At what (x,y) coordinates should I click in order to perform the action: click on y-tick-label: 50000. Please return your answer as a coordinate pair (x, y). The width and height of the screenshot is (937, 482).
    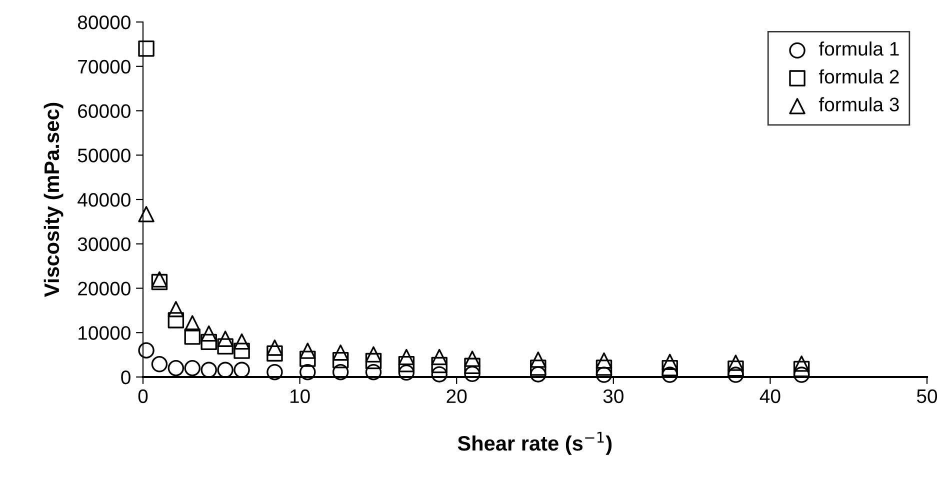
    Looking at the image, I should click on (104, 155).